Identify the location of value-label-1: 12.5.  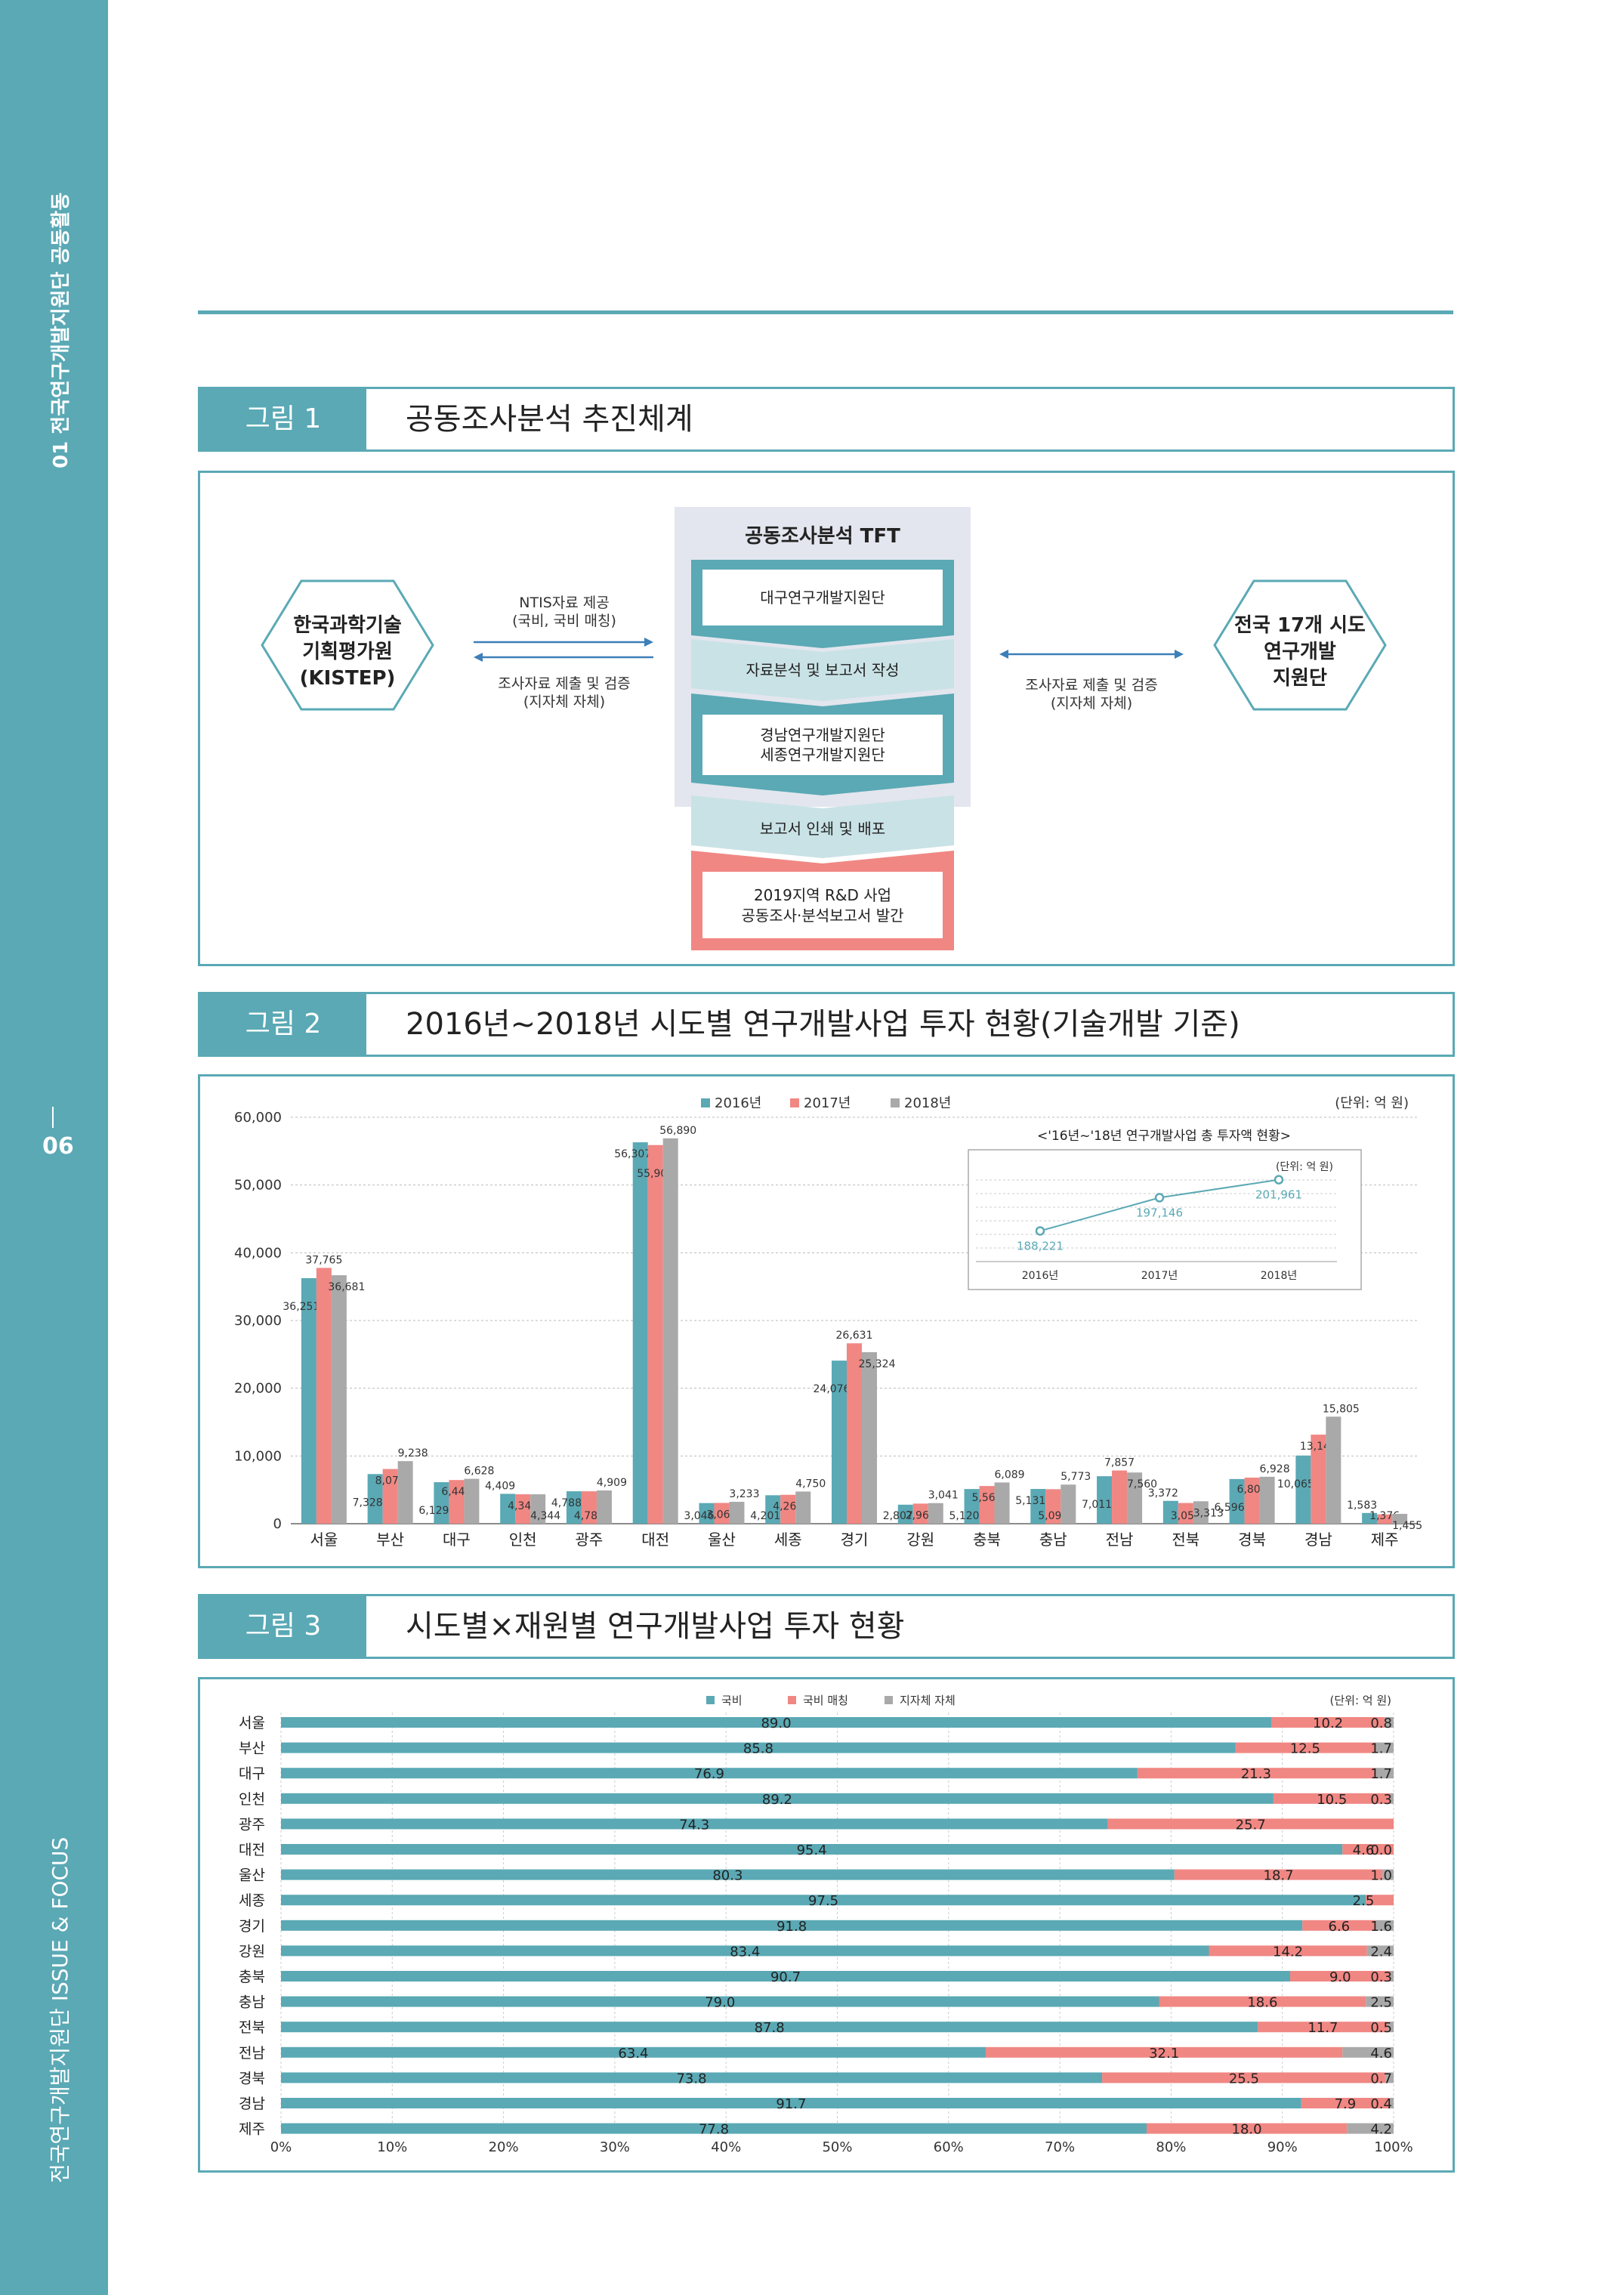
(1305, 1749).